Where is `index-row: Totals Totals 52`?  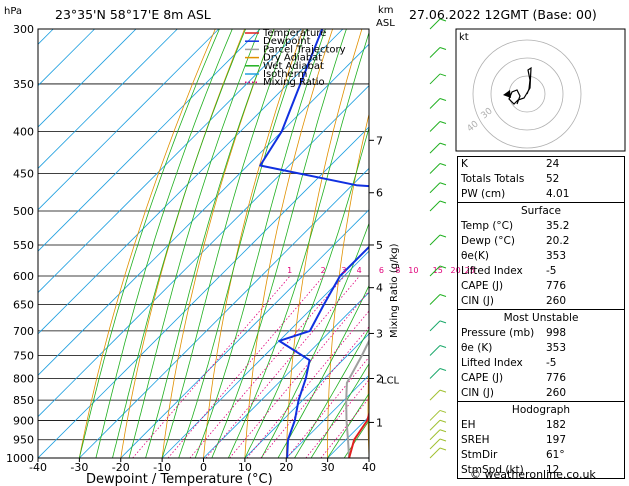 index-row: Totals Totals 52 is located at coordinates (541, 179).